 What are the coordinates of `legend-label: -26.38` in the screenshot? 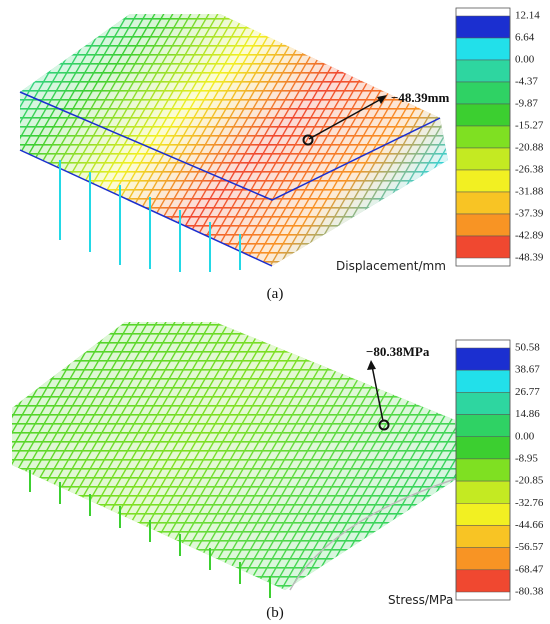 It's located at (529, 170).